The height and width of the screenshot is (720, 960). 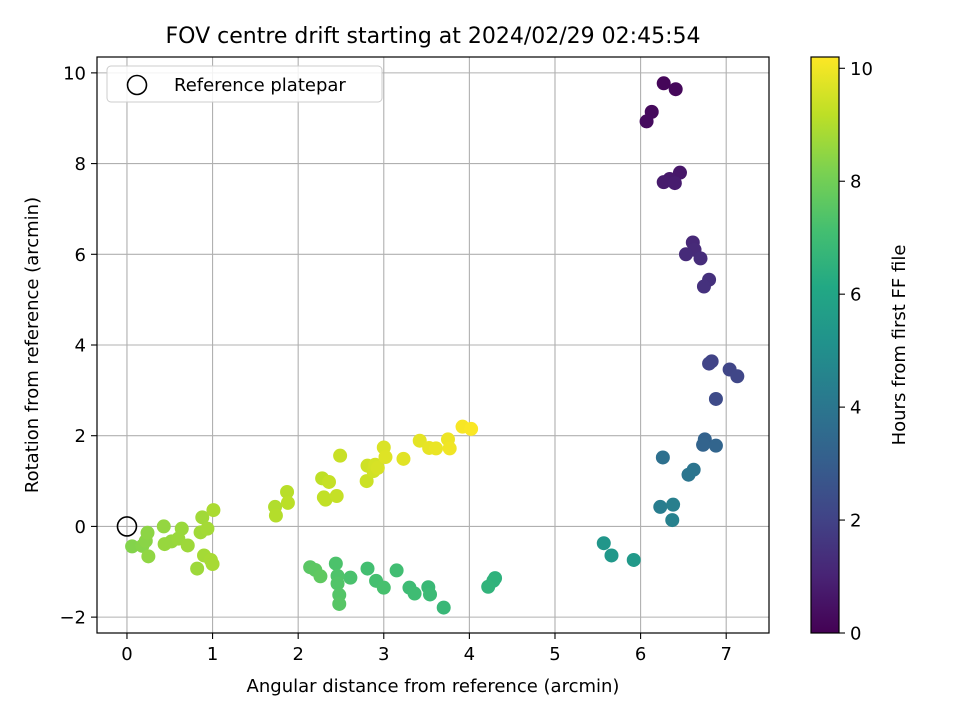 What do you see at coordinates (855, 521) in the screenshot?
I see `colorbar-tick-label: 2` at bounding box center [855, 521].